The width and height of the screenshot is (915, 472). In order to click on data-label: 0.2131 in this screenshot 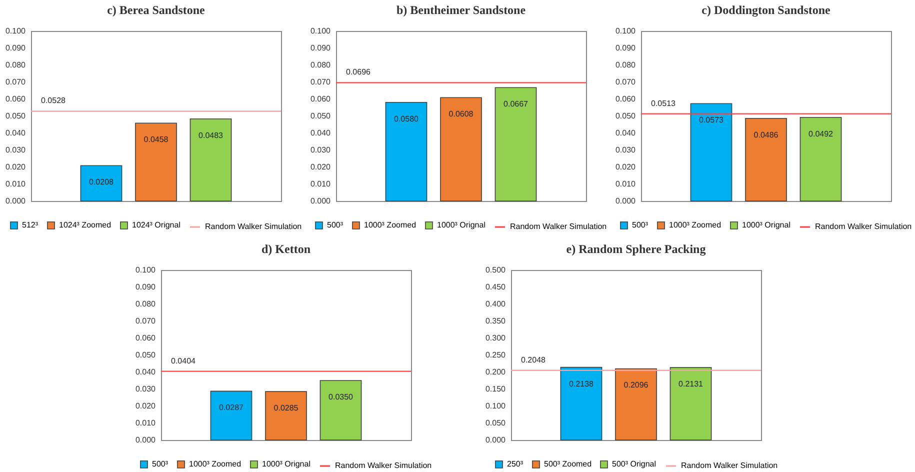, I will do `click(691, 384)`.